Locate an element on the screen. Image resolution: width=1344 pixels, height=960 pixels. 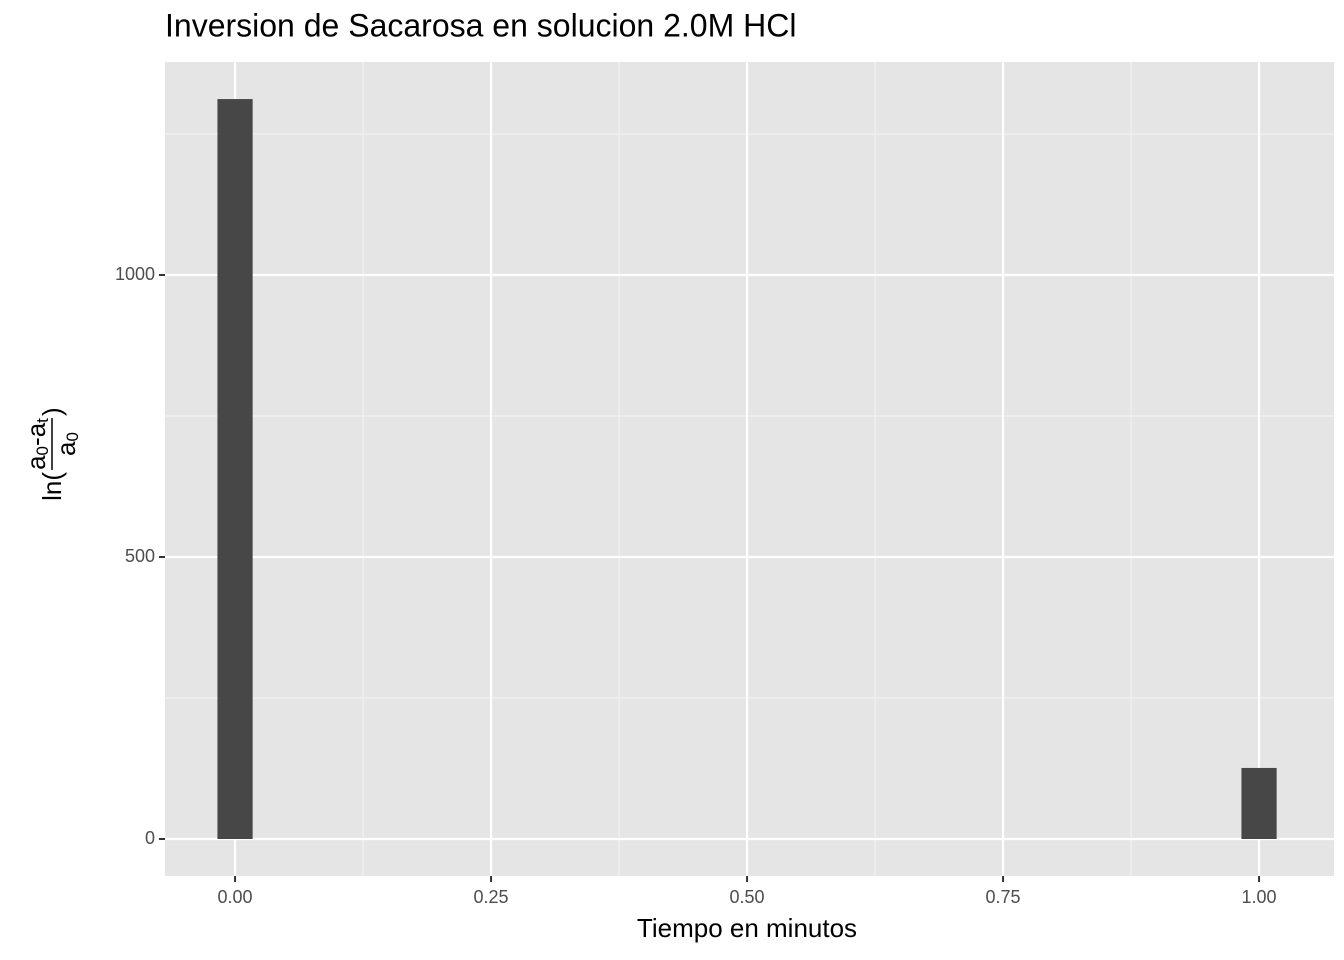
x-tick-label: 0.25 is located at coordinates (491, 897).